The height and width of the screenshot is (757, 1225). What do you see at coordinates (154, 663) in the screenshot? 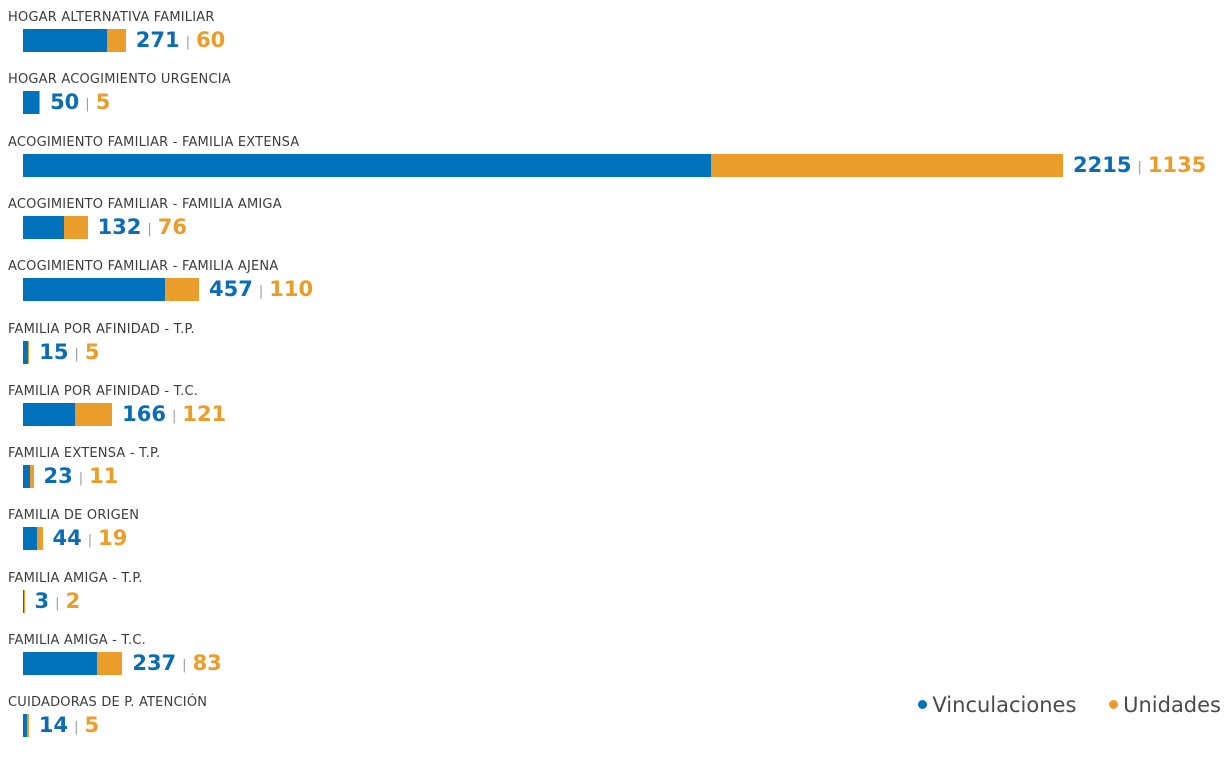
I see `value-label-vinculaciones: 237` at bounding box center [154, 663].